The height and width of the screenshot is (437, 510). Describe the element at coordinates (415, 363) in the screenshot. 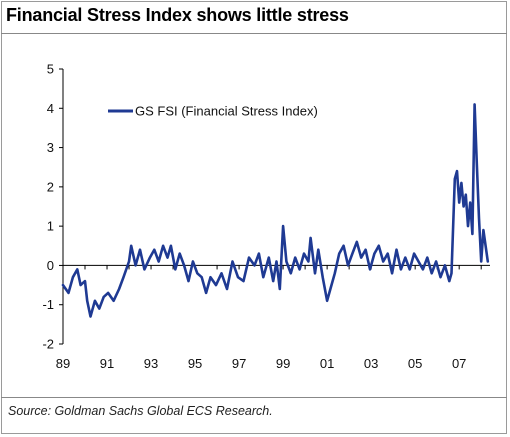

I see `x-tick-label: 05` at that location.